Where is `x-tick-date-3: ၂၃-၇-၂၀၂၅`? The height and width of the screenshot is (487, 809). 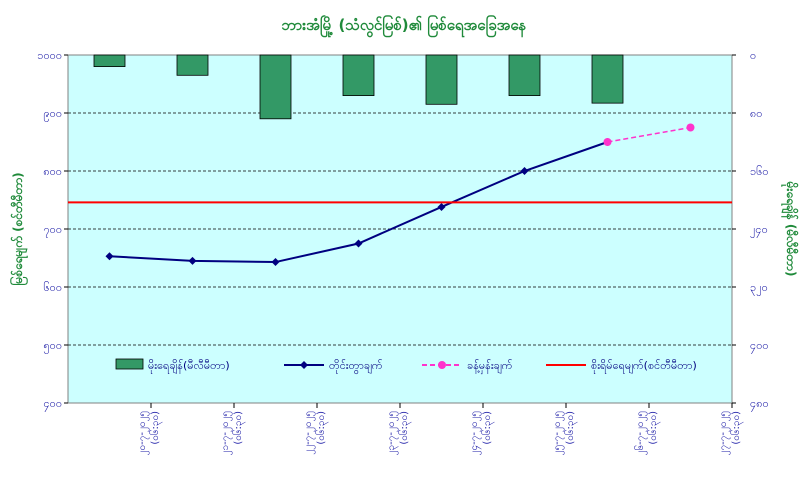
x-tick-date-3: ၂၃-၇-၂၀၂၅ is located at coordinates (392, 433).